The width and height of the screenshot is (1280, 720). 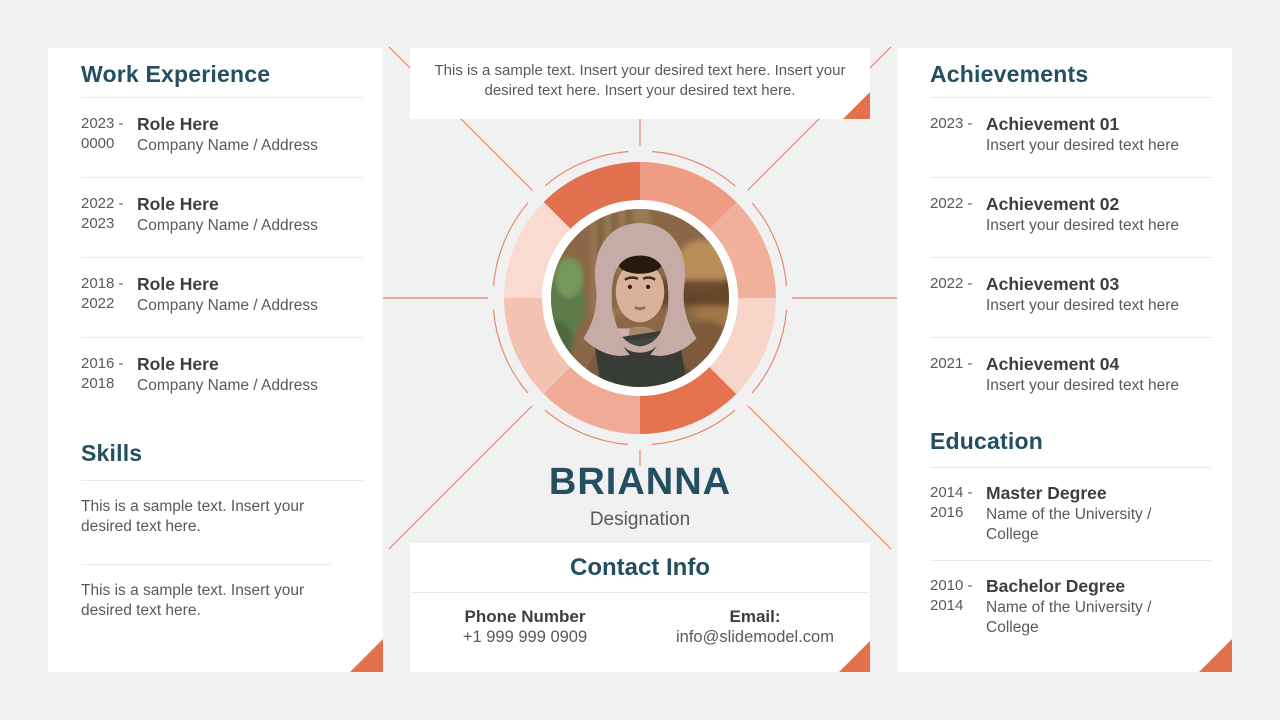 What do you see at coordinates (951, 492) in the screenshot?
I see `period-line: 2014 -` at bounding box center [951, 492].